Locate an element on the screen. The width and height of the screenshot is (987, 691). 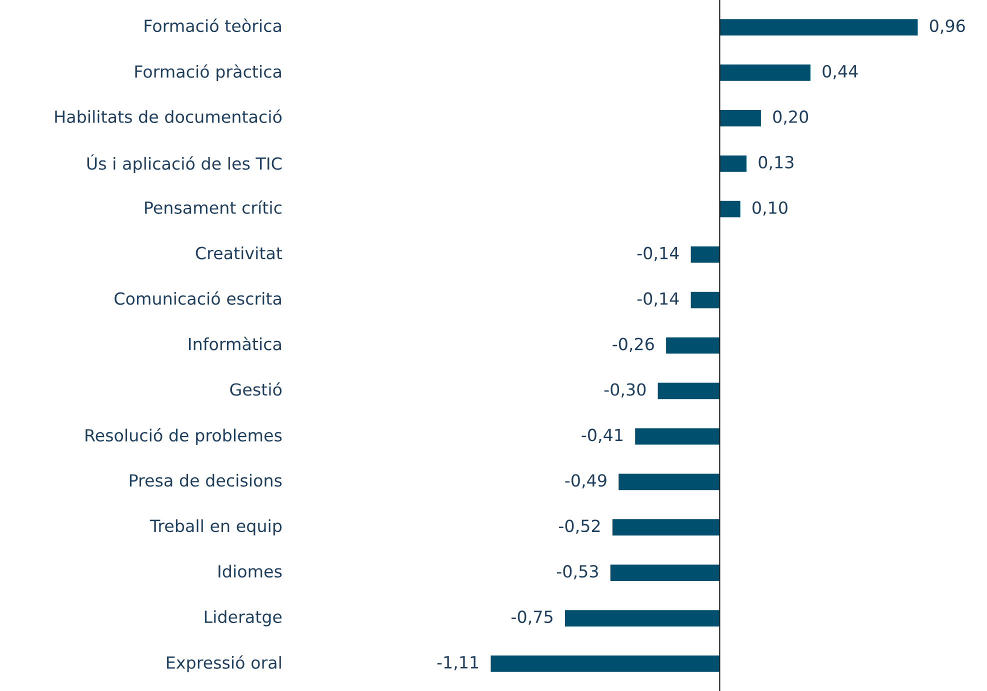
data-label: -0,41 is located at coordinates (602, 435).